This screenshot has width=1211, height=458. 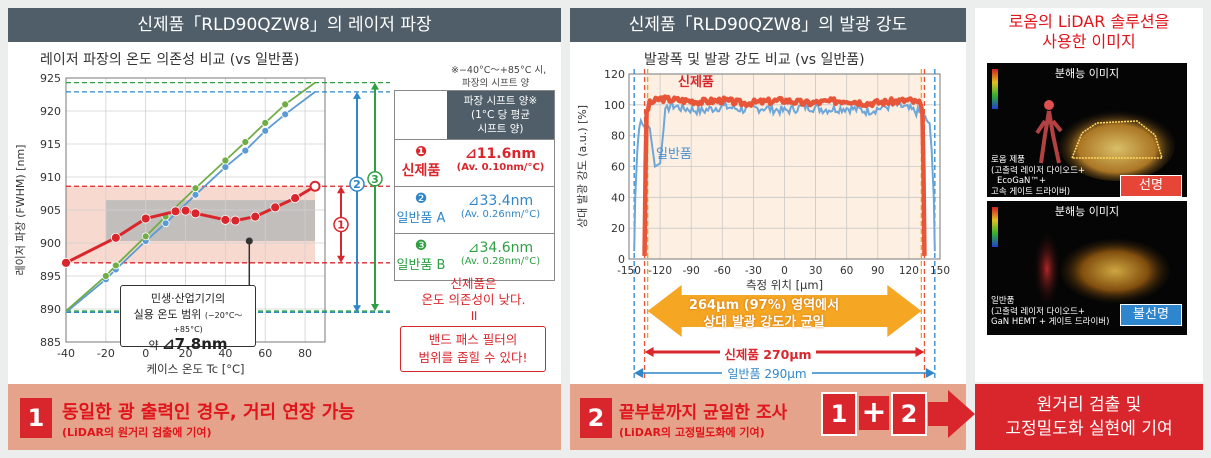 What do you see at coordinates (186, 353) in the screenshot?
I see `x-tick-label: 20` at bounding box center [186, 353].